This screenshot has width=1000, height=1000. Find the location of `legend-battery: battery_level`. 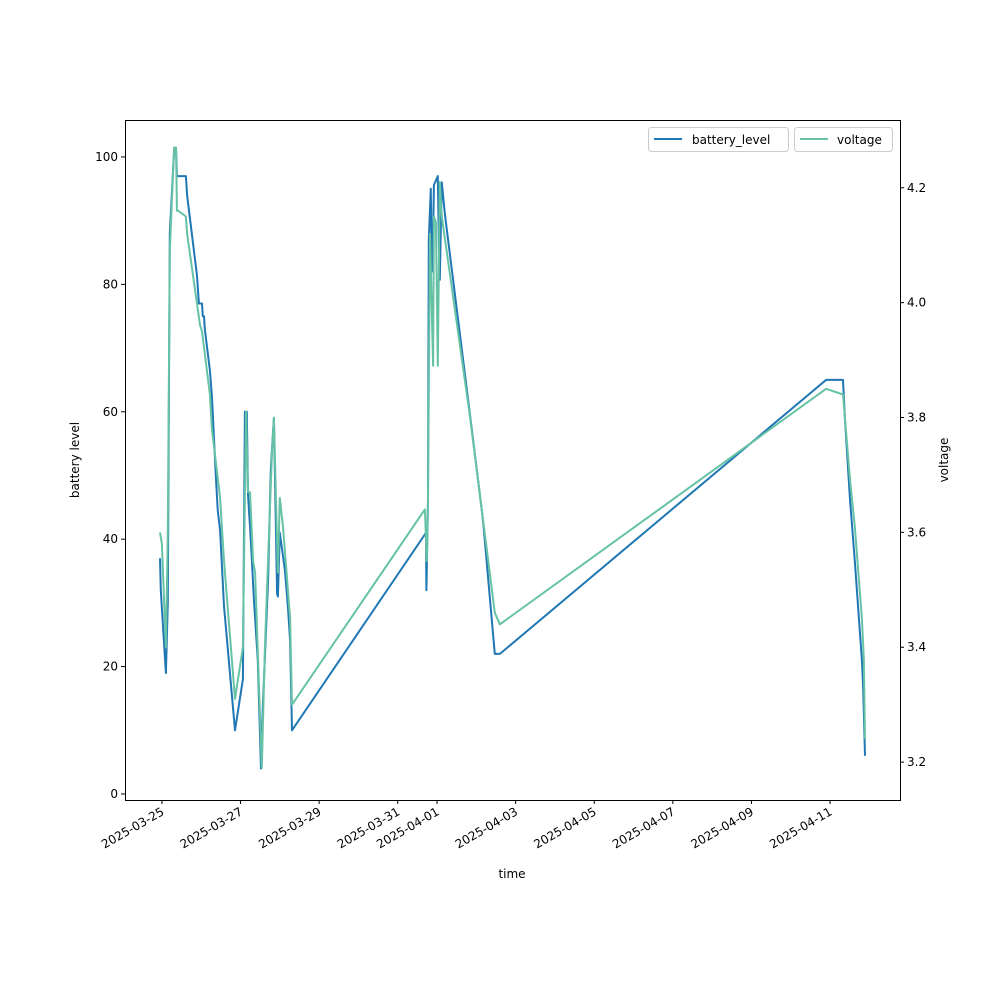

legend-battery: battery_level is located at coordinates (718, 139).